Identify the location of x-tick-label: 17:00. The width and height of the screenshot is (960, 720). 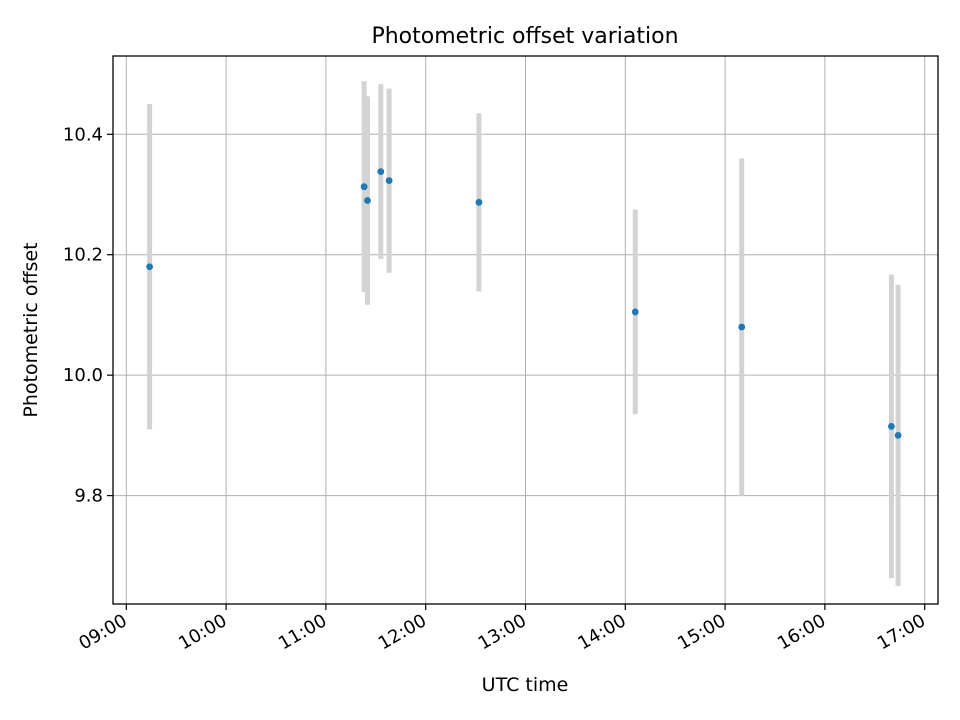
(901, 632).